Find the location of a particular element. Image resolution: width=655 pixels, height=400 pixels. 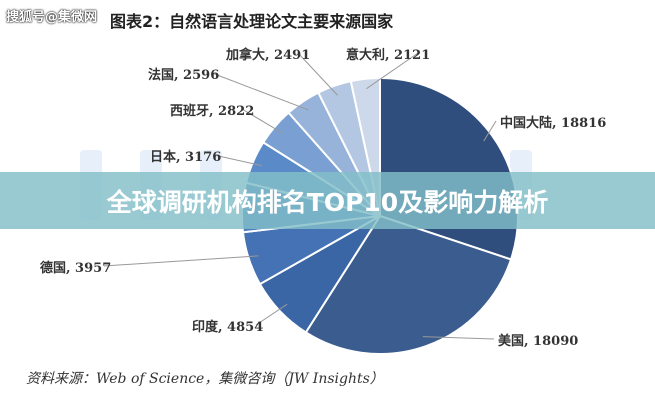

chart-title: 图表2：自然语言处理论文主要来源国家 is located at coordinates (252, 21).